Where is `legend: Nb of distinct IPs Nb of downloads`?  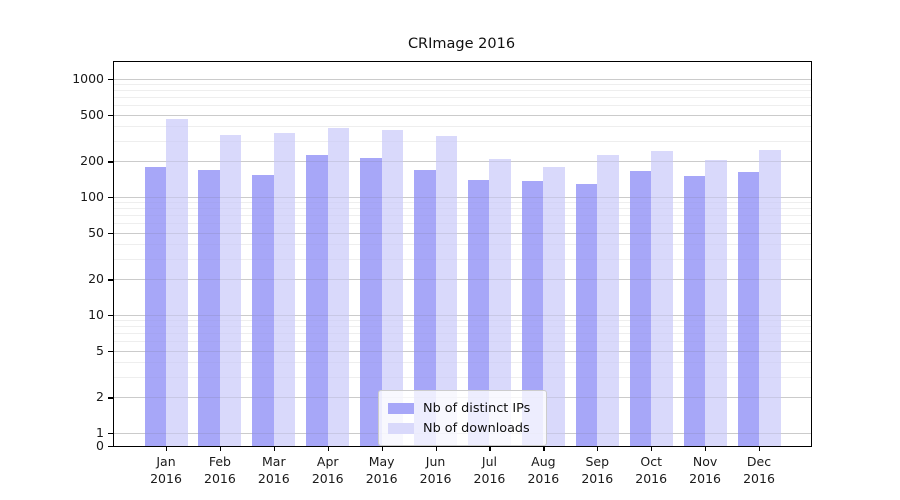 legend: Nb of distinct IPs Nb of downloads is located at coordinates (462, 418).